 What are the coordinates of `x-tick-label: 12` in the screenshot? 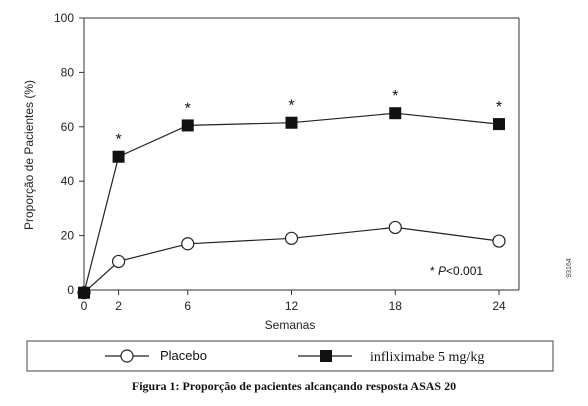 It's located at (292, 306).